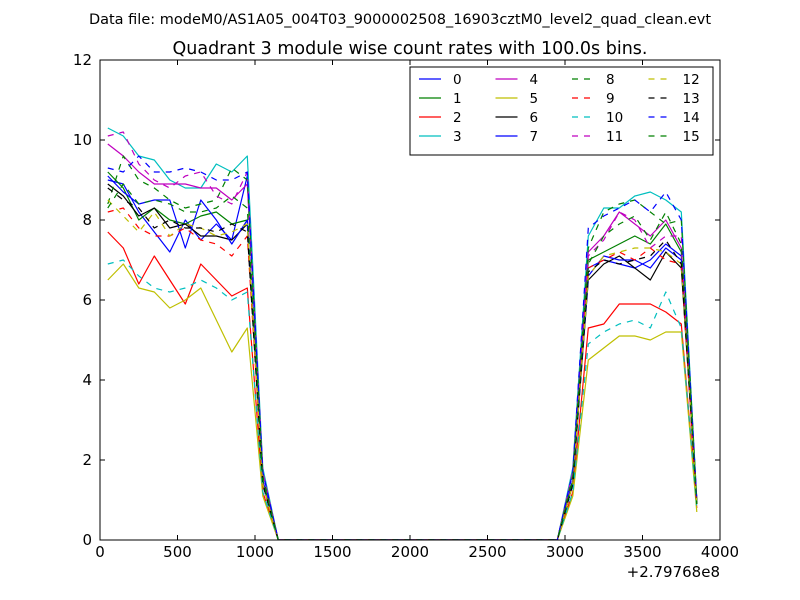 This screenshot has height=600, width=800. Describe the element at coordinates (673, 572) in the screenshot. I see `x-axis-offset-label: +2.79768e8` at that location.